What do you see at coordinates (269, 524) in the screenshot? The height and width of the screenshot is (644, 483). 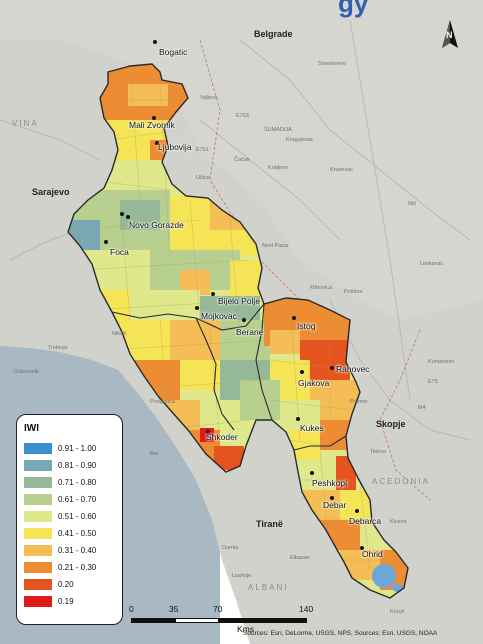 I see `label-tirane: Tiranë` at bounding box center [269, 524].